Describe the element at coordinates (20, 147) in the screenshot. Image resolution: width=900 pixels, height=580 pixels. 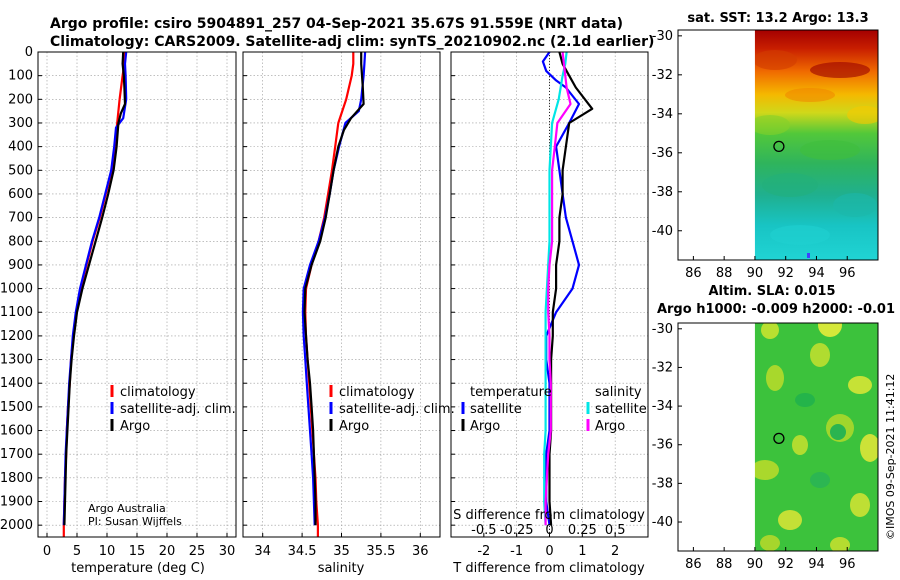
I see `depth-tick-label: 400` at that location.